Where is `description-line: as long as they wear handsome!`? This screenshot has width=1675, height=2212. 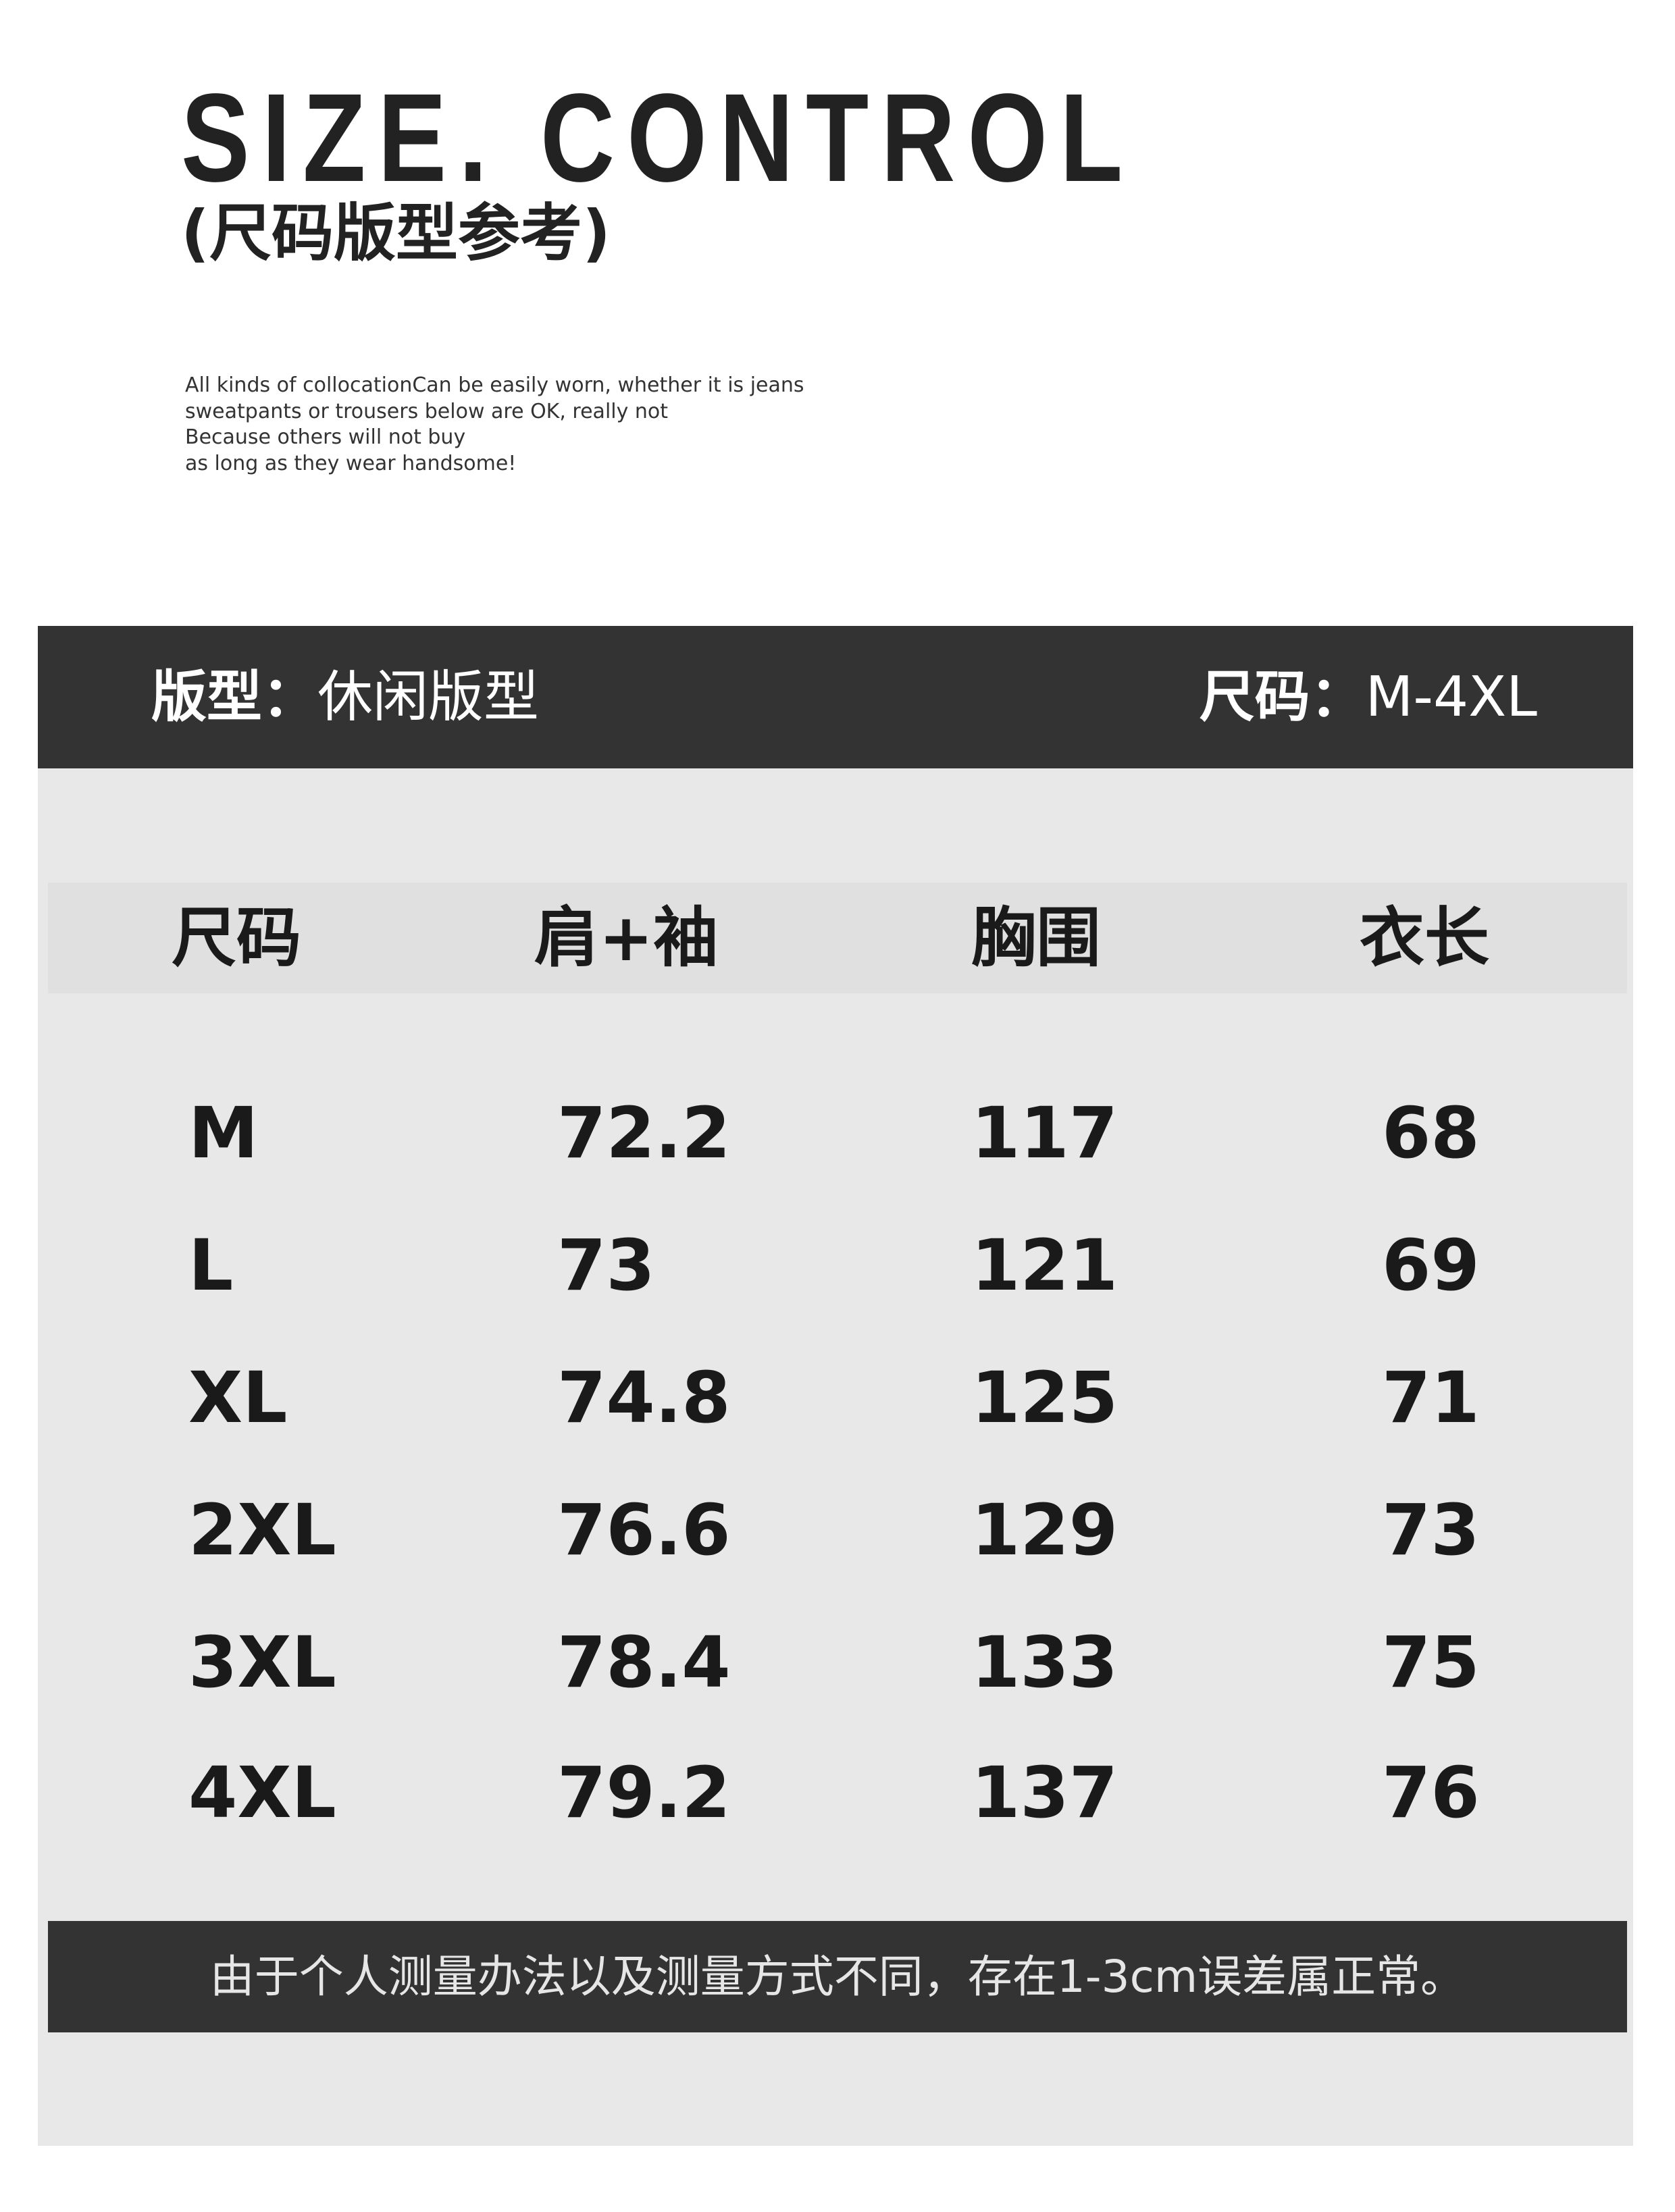
description-line: as long as they wear handsome! is located at coordinates (351, 463).